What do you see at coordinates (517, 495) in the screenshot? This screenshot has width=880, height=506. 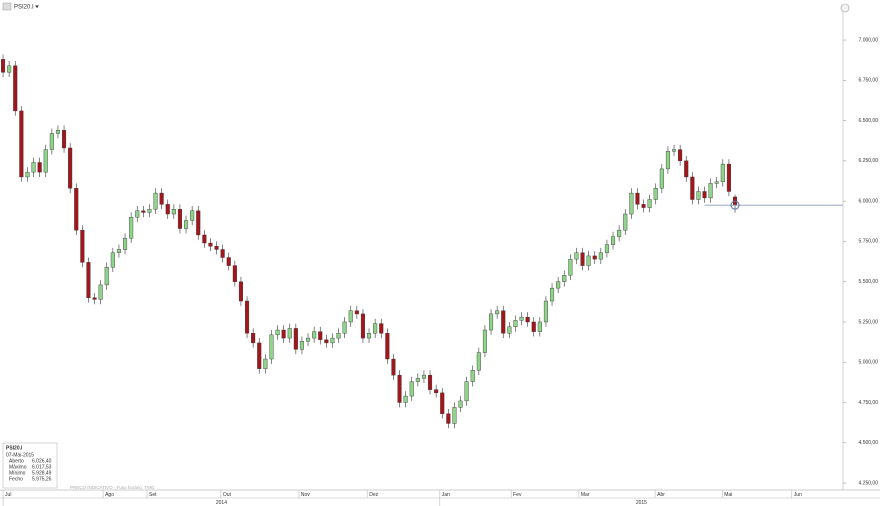 I see `x-tick-label: Fev` at bounding box center [517, 495].